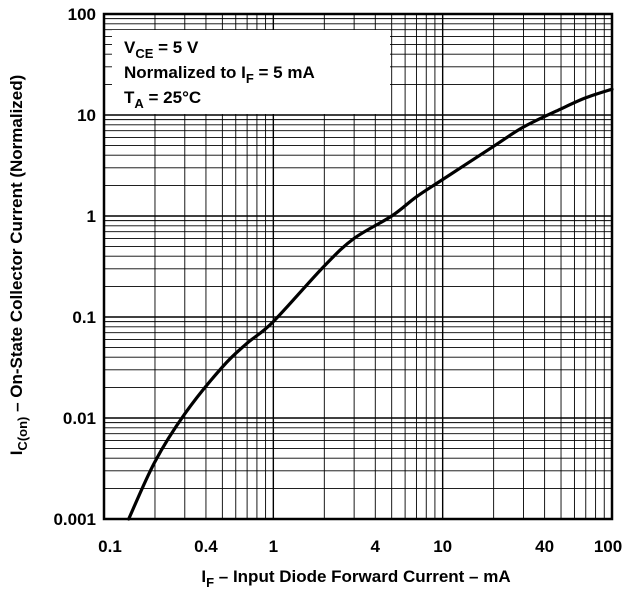 This screenshot has width=629, height=589. Describe the element at coordinates (376, 546) in the screenshot. I see `x-tick-label: 4` at that location.